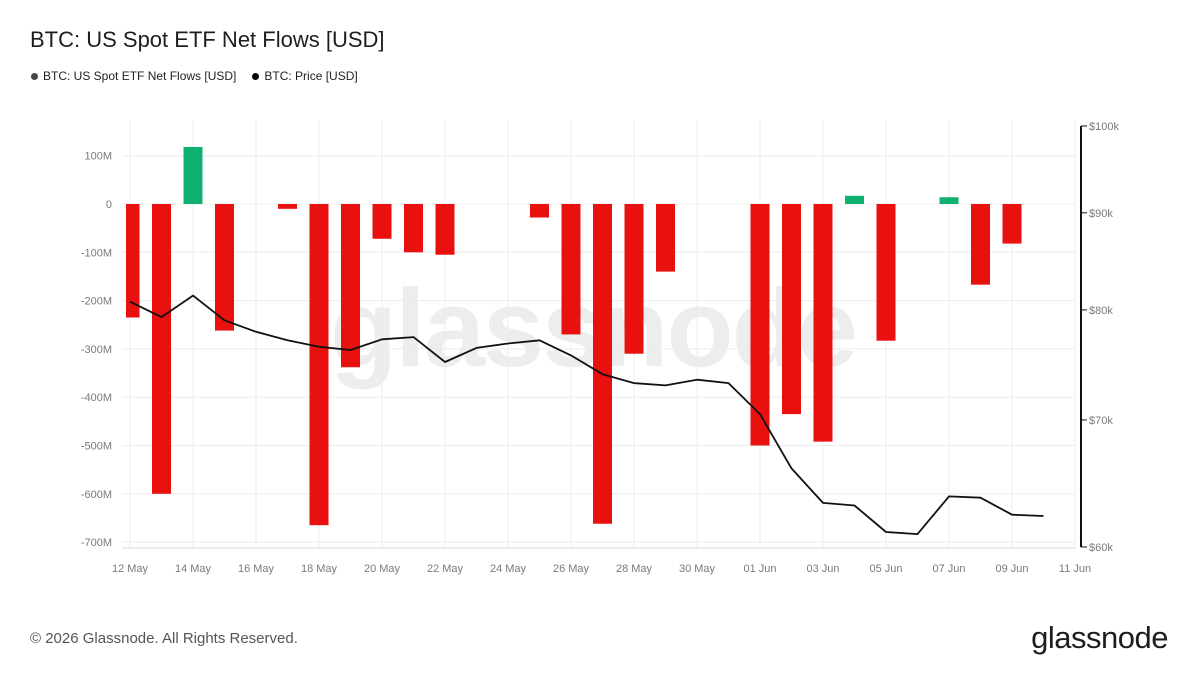 This screenshot has height=675, width=1200. What do you see at coordinates (445, 569) in the screenshot?
I see `x-tick-label: 22 May` at bounding box center [445, 569].